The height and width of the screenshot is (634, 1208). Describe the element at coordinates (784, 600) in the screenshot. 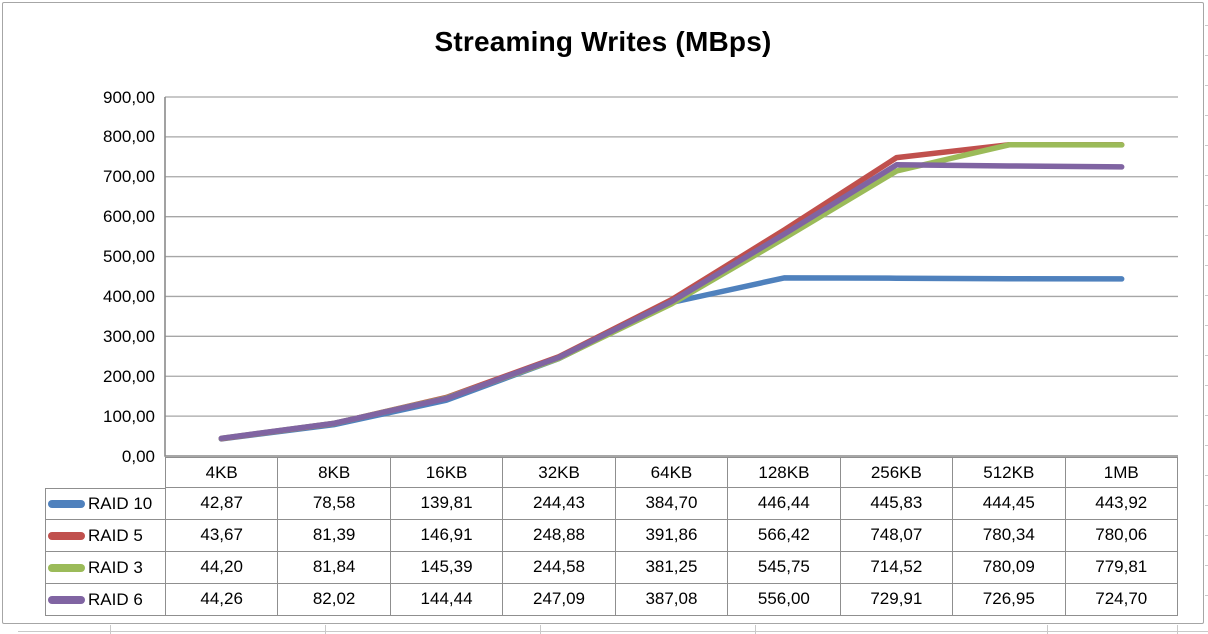

I see `value-cell: 556,00` at that location.